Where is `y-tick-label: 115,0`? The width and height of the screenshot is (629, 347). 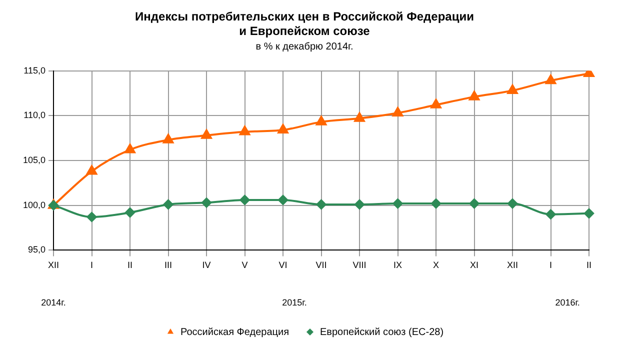
y-tick-label: 115,0 is located at coordinates (35, 70).